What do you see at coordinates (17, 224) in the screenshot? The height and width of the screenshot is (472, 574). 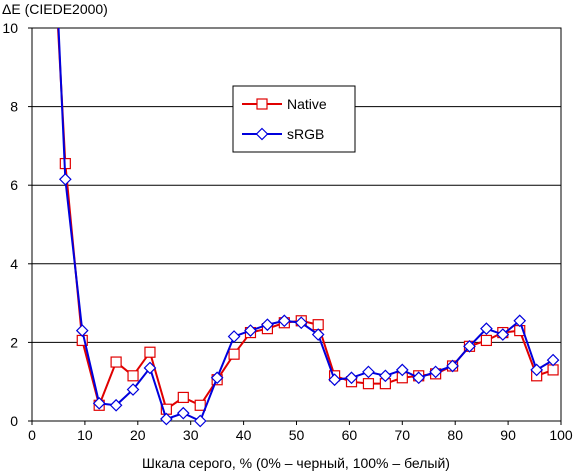 I see `y-axis-ticks: 0 2 4 6 8 10` at bounding box center [17, 224].